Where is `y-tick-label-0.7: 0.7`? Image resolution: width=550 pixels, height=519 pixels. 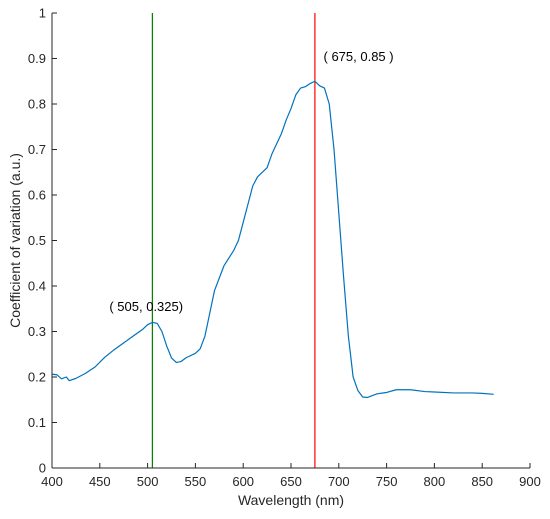
y-tick-label-0.7: 0.7 is located at coordinates (37, 149).